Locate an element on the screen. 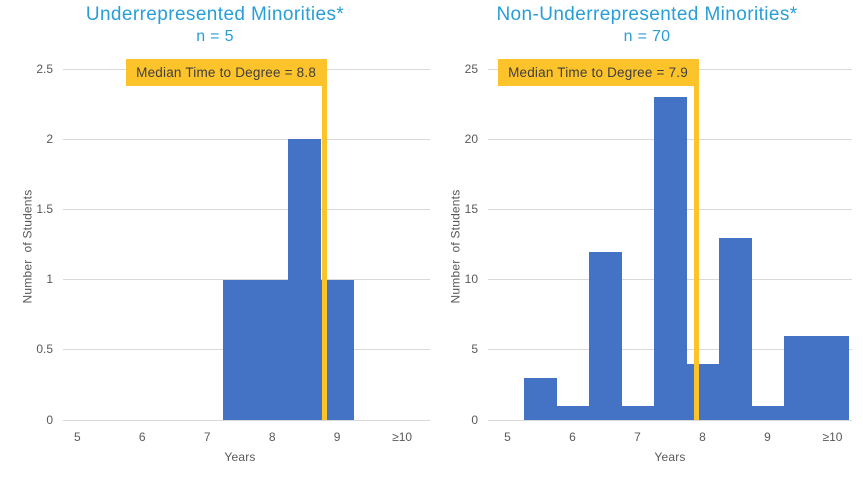 This screenshot has height=483, width=863. median-annotation: Median Time to Degree = 7.9 is located at coordinates (598, 72).